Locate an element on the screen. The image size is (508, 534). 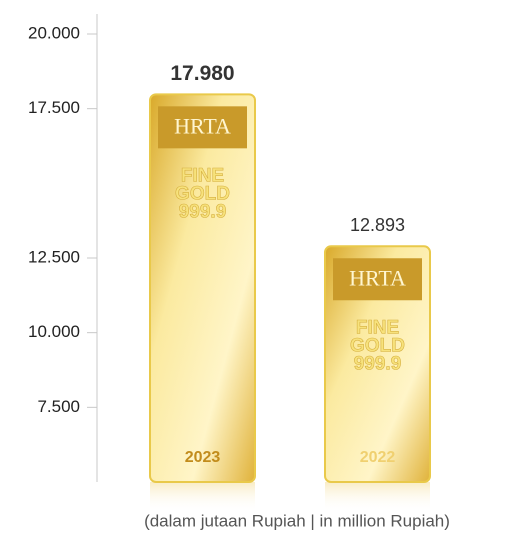
value-label: 12.893 is located at coordinates (377, 225).